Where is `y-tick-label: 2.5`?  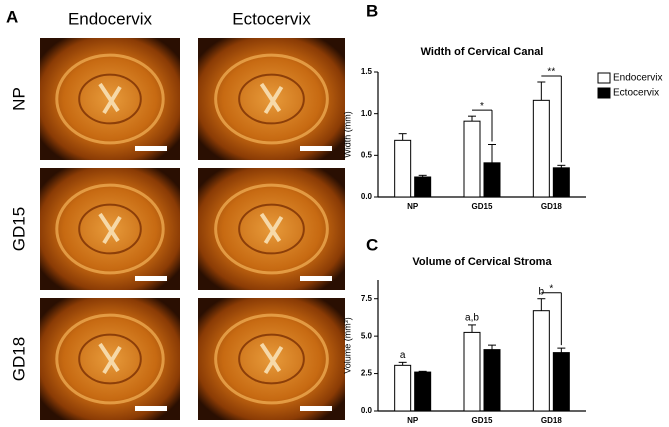 y-tick-label: 2.5 is located at coordinates (367, 373).